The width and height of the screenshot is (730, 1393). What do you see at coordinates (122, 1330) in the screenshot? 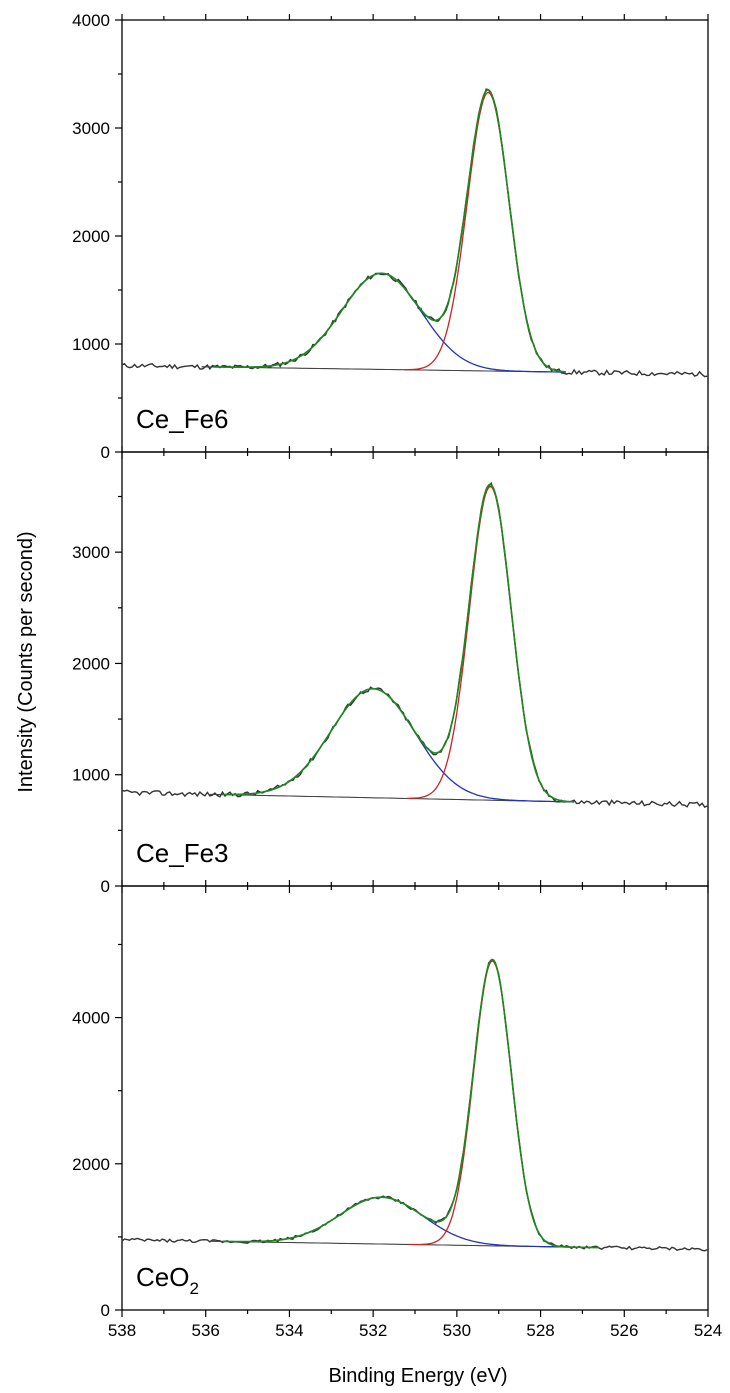
I see `x-tick-label: 538` at bounding box center [122, 1330].